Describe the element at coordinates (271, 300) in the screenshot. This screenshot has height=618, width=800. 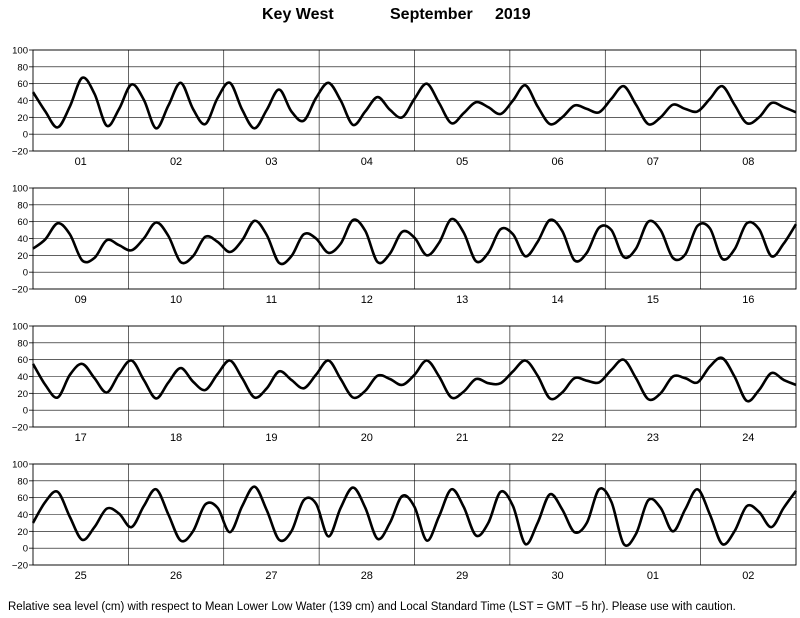
I see `day-label: 11` at that location.